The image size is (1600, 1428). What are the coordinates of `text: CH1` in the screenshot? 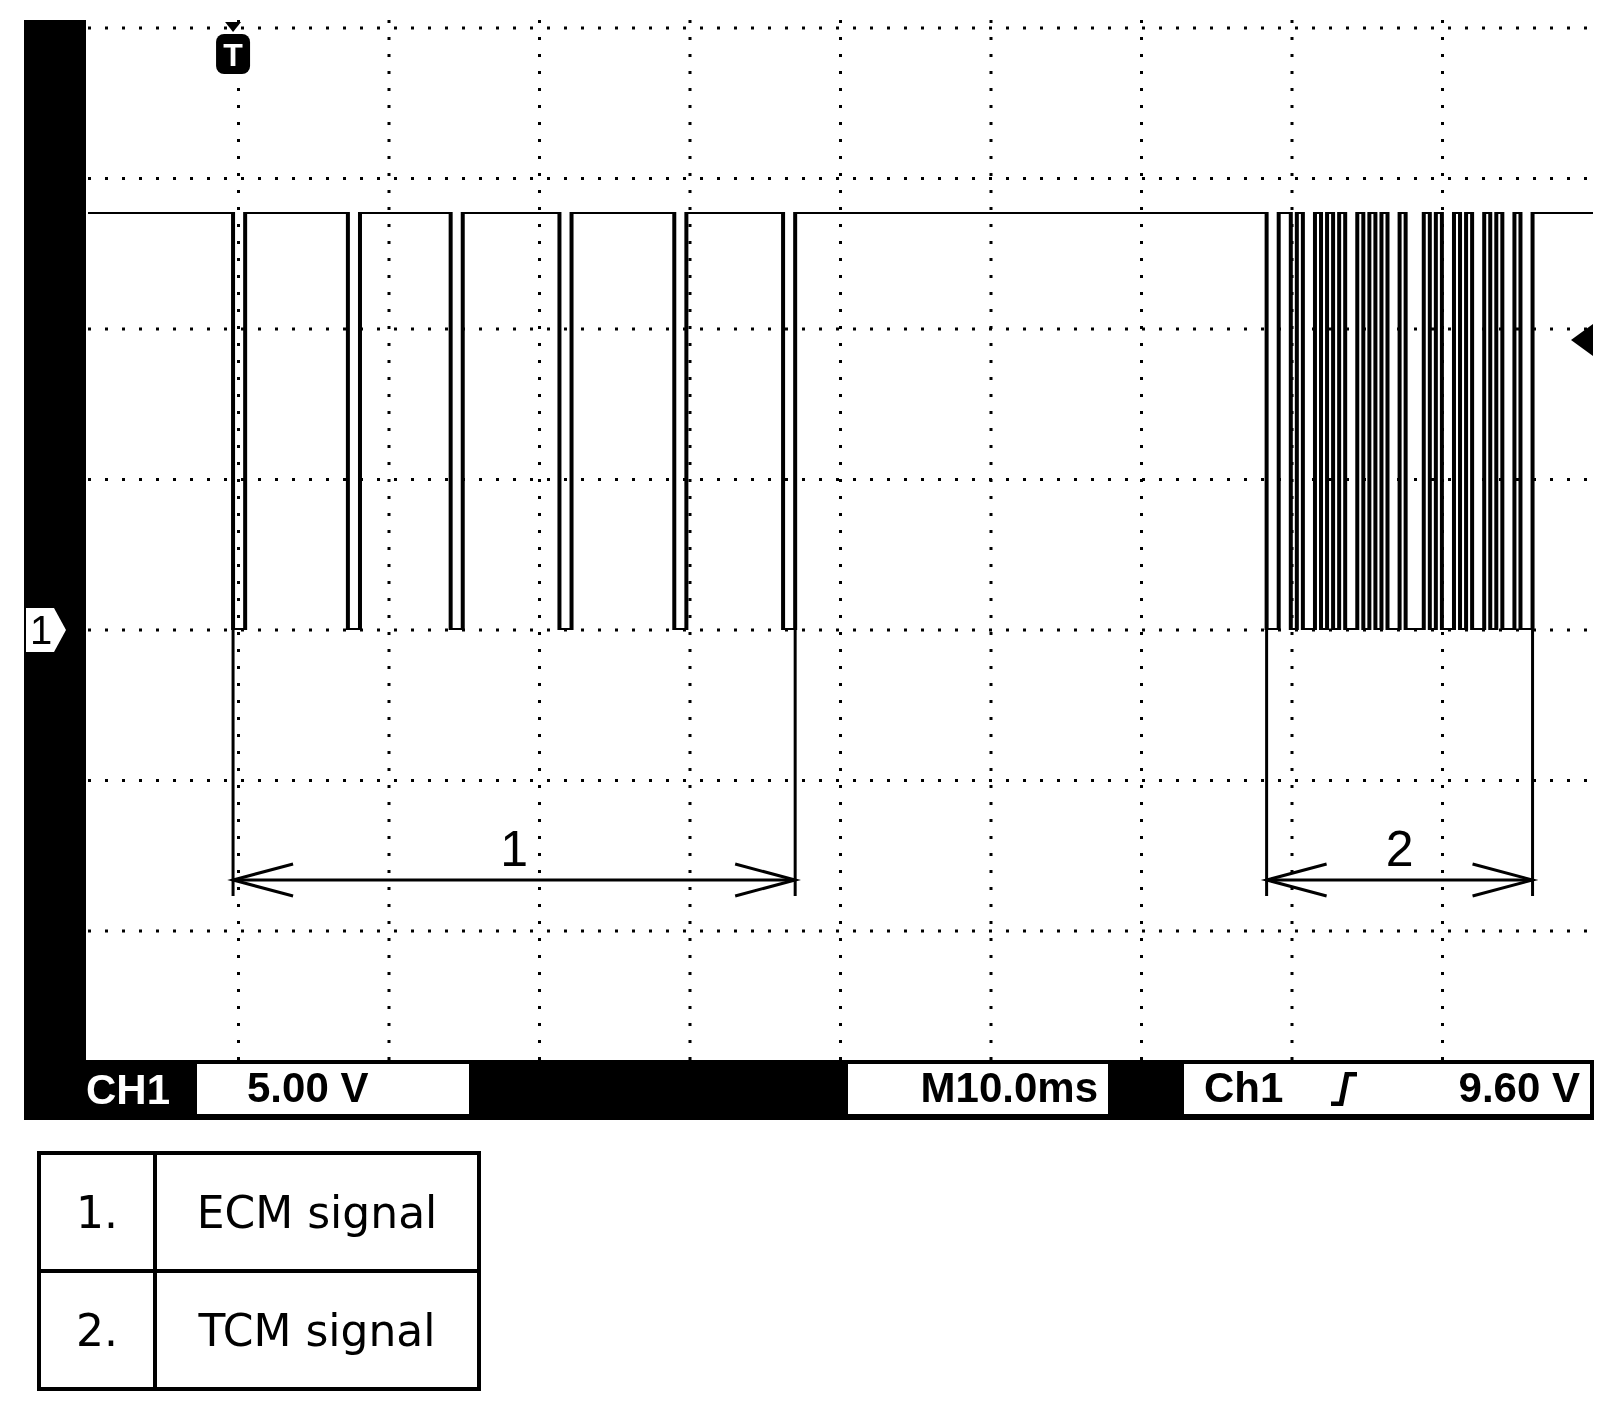 It's located at (128, 1090).